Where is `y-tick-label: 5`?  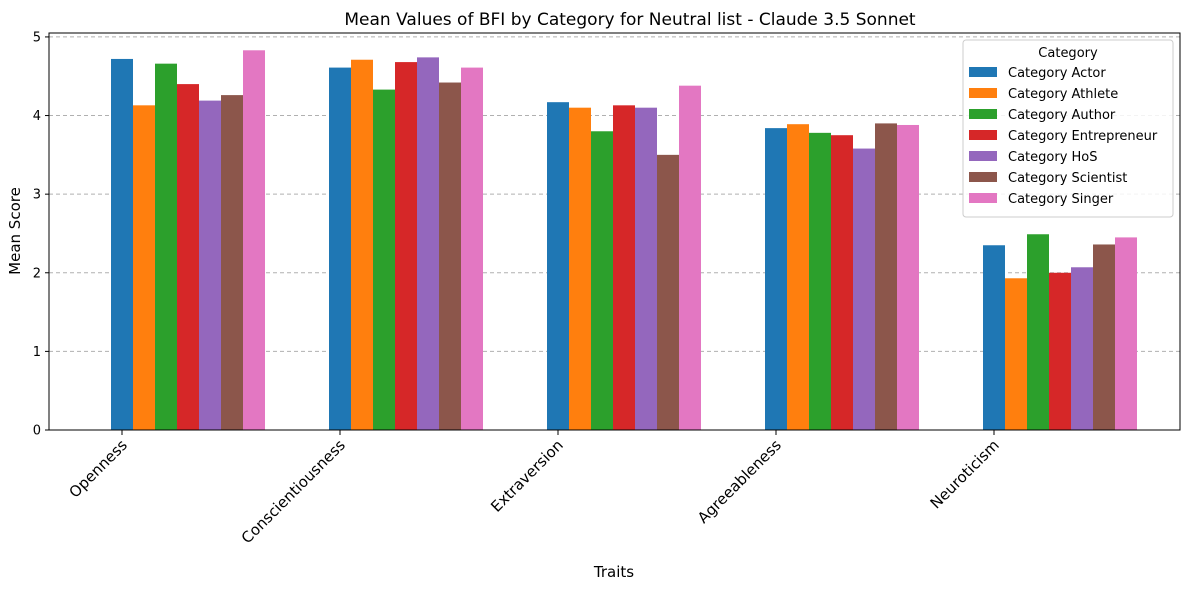 y-tick-label: 5 is located at coordinates (37, 37).